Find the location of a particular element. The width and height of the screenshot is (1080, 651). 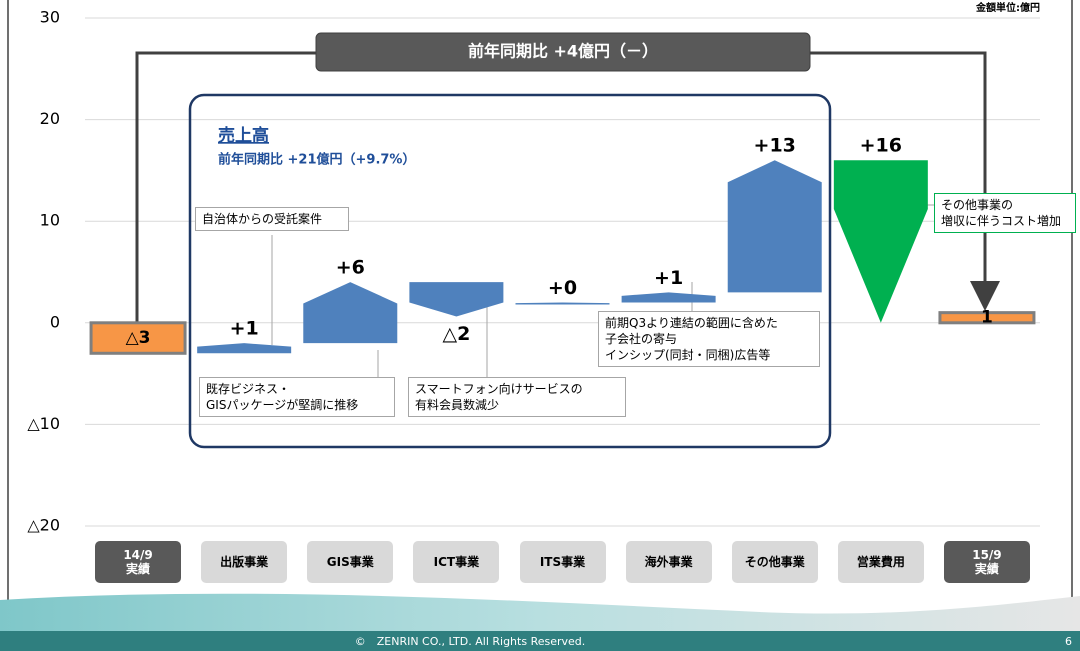

y-tick-label: 10 is located at coordinates (50, 220).